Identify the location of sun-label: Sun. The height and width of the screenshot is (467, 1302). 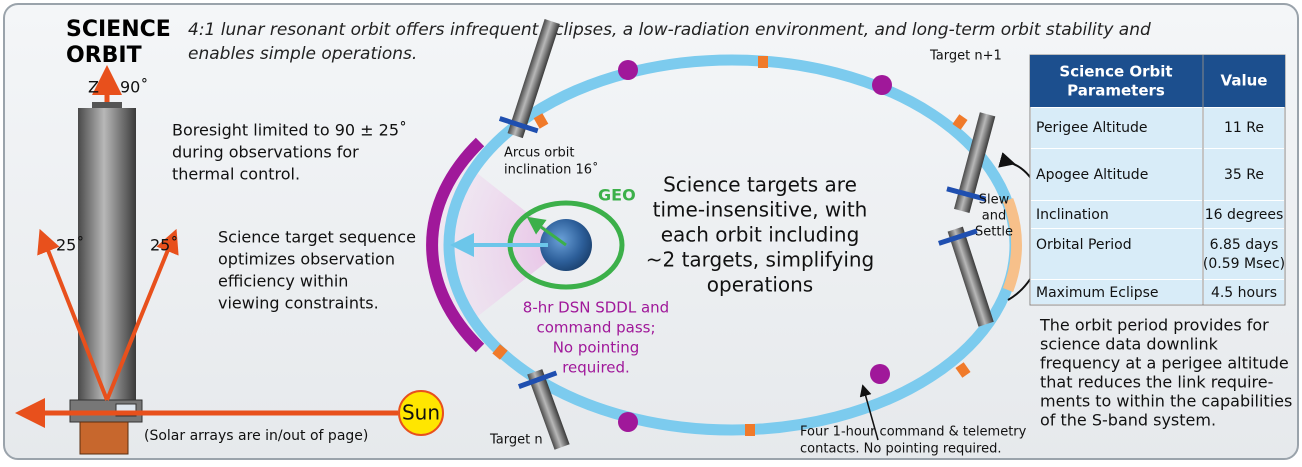
(421, 413).